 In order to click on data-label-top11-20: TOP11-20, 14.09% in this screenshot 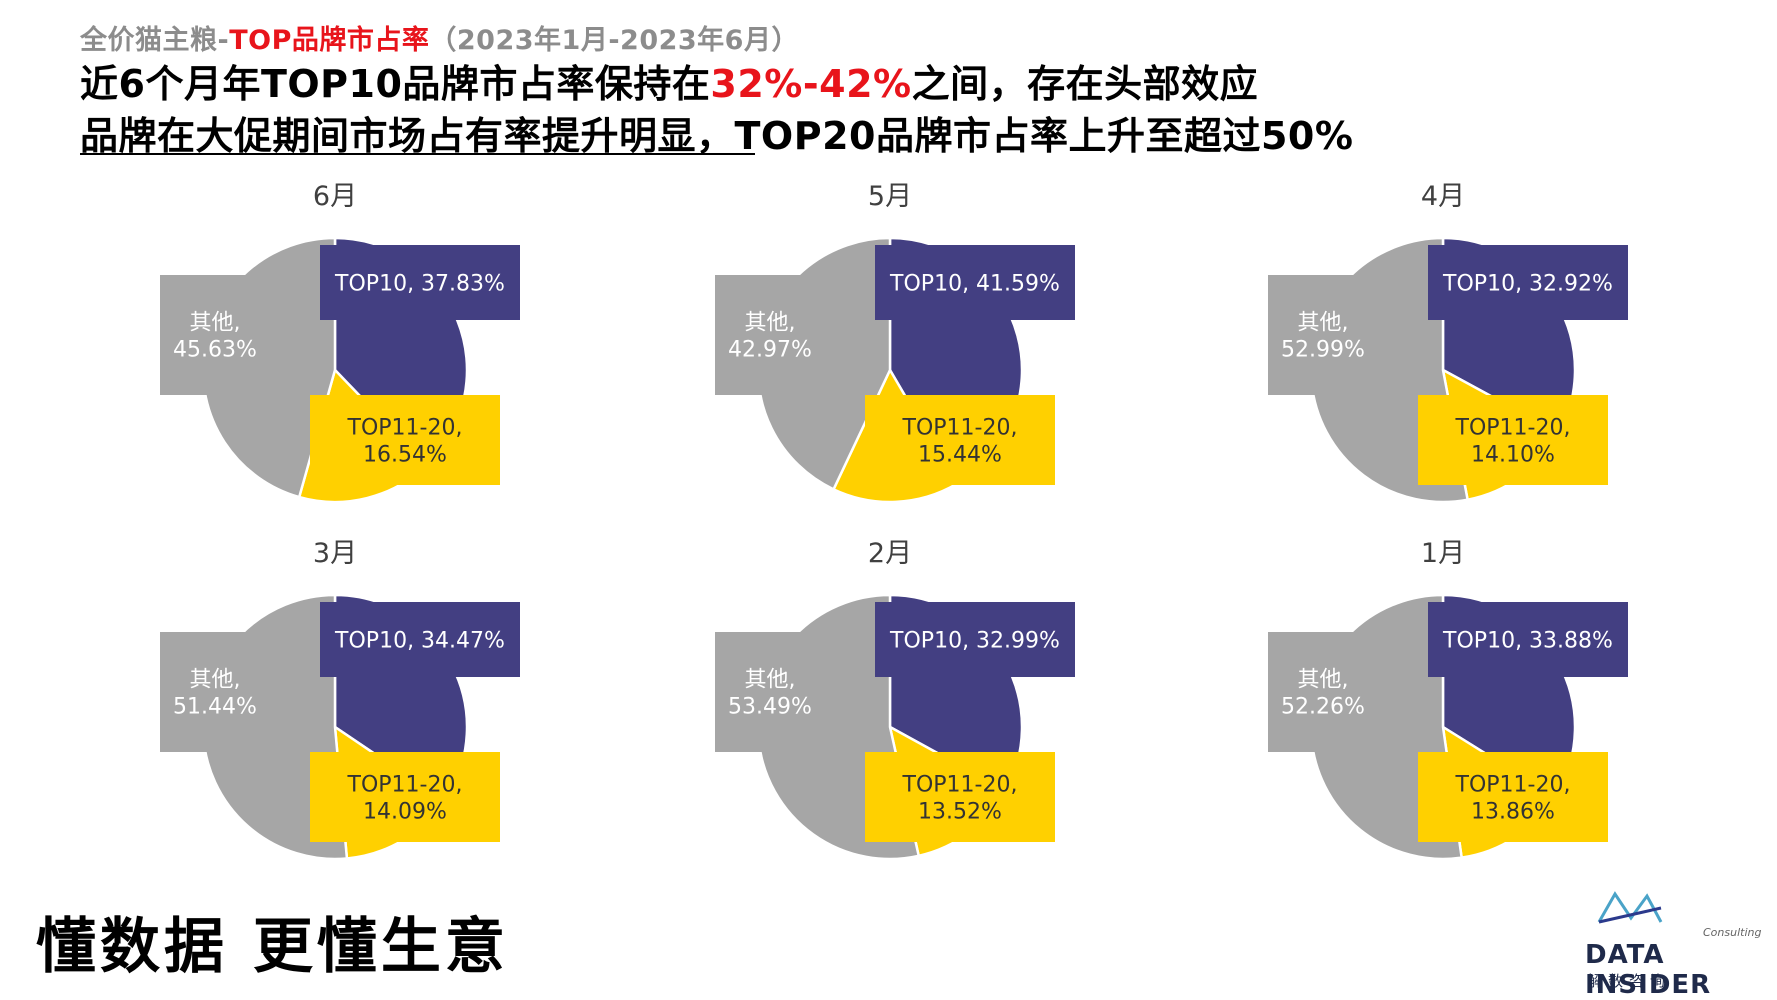, I will do `click(405, 799)`.